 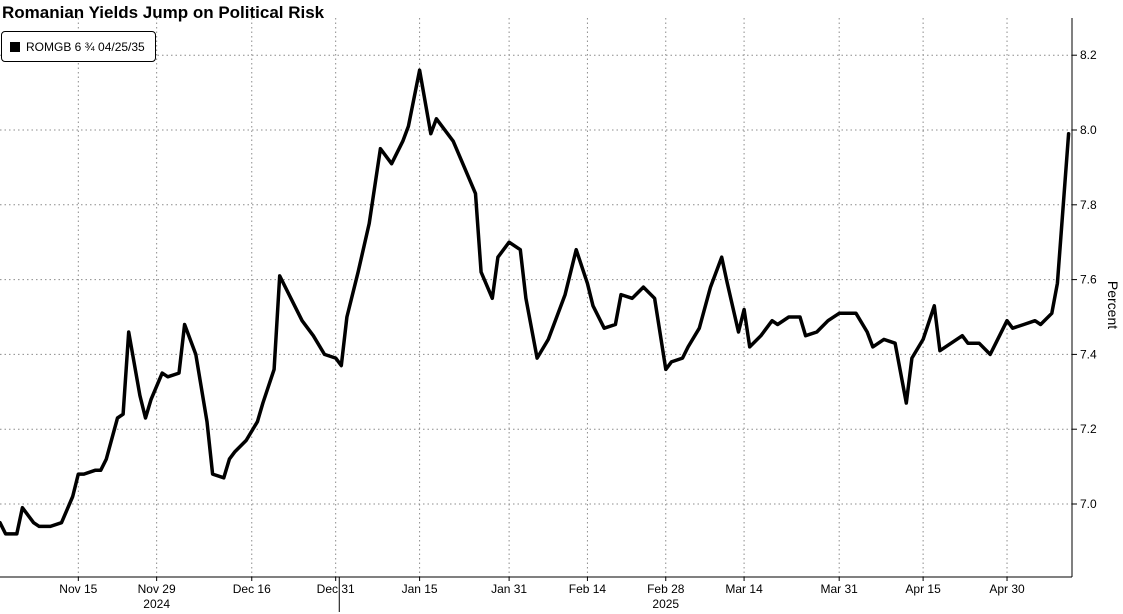 What do you see at coordinates (1088, 504) in the screenshot?
I see `y-tick-label: 7.0` at bounding box center [1088, 504].